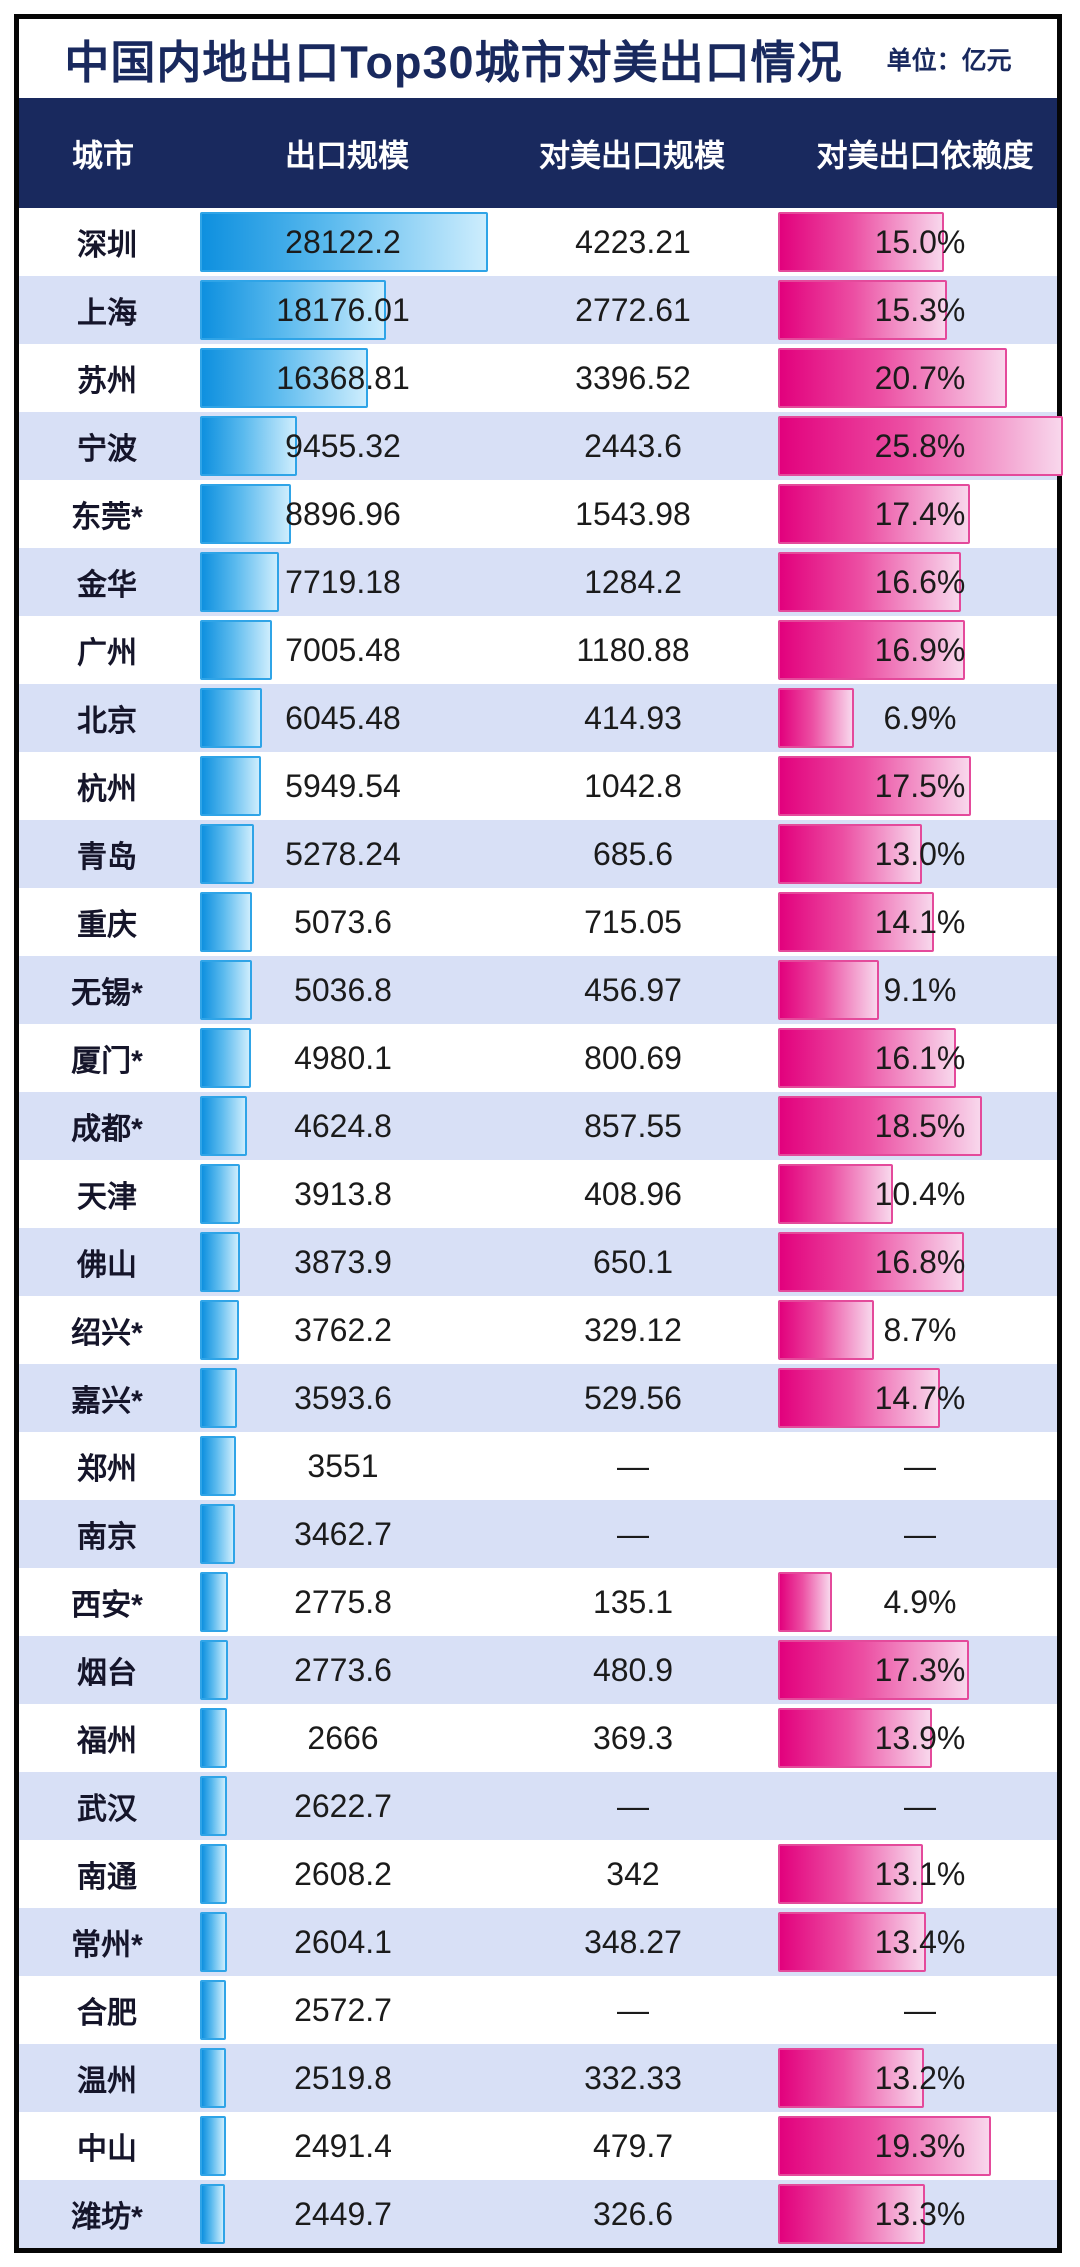  I want to click on city-label: 常州*, so click(107, 1945).